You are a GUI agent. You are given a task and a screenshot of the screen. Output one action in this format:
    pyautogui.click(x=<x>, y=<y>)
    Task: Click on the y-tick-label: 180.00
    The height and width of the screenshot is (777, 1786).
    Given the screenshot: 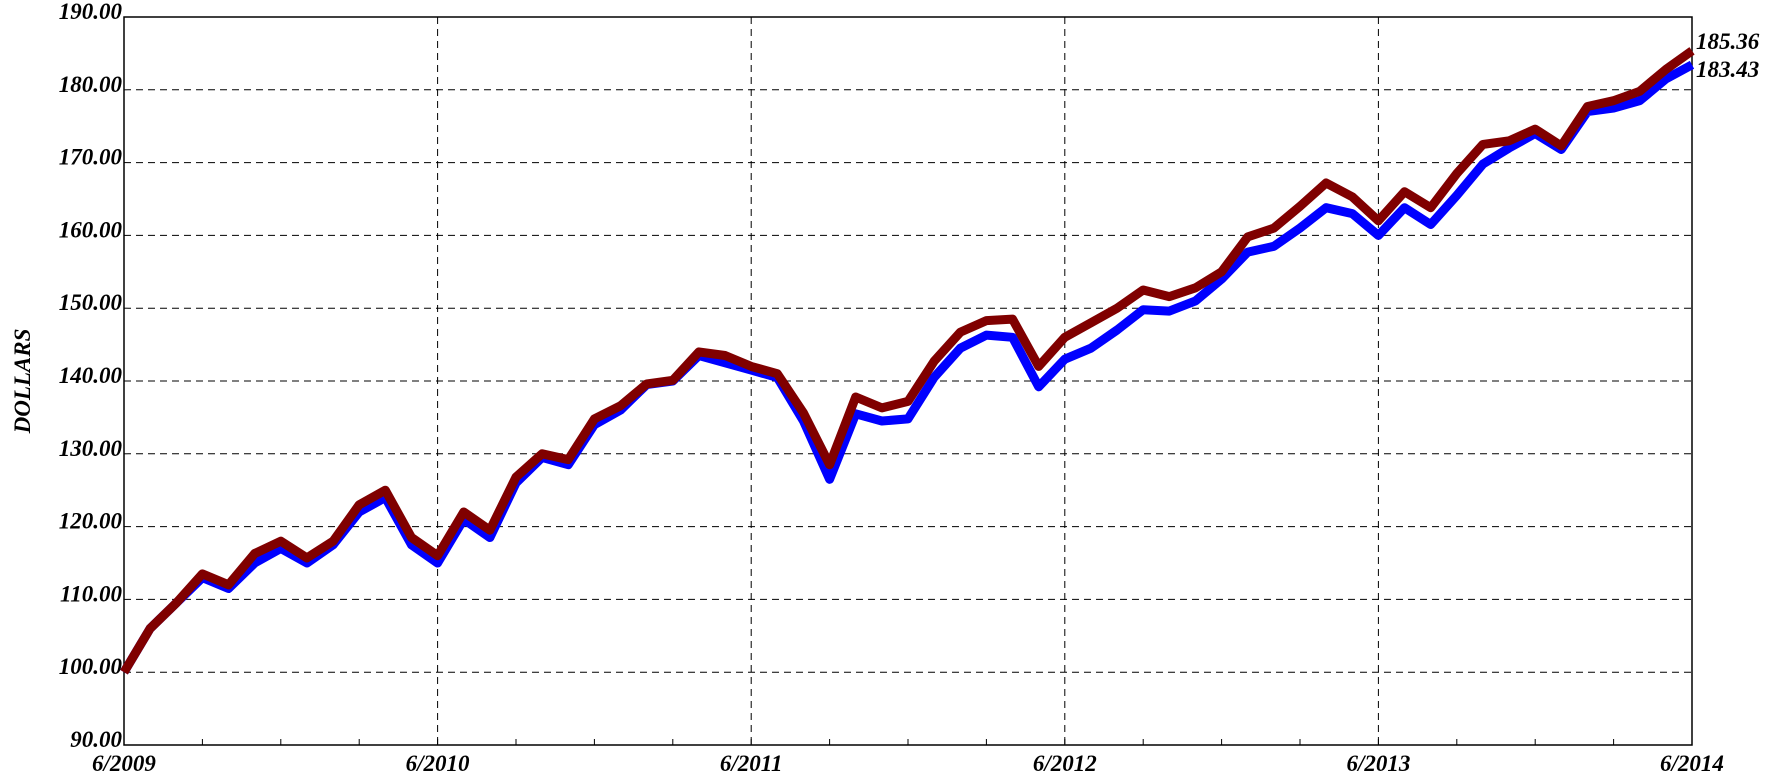 What is the action you would take?
    pyautogui.click(x=91, y=84)
    